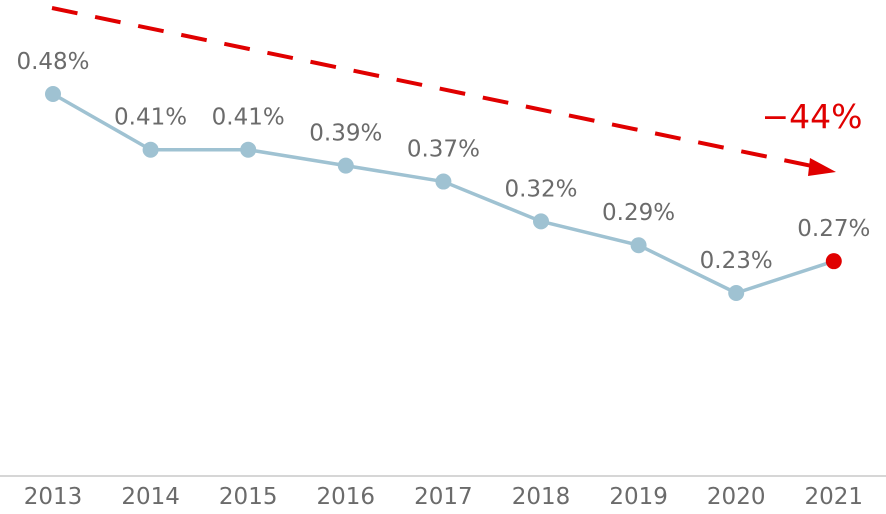 The height and width of the screenshot is (514, 886). Describe the element at coordinates (541, 221) in the screenshot. I see `data-point-2018` at that location.